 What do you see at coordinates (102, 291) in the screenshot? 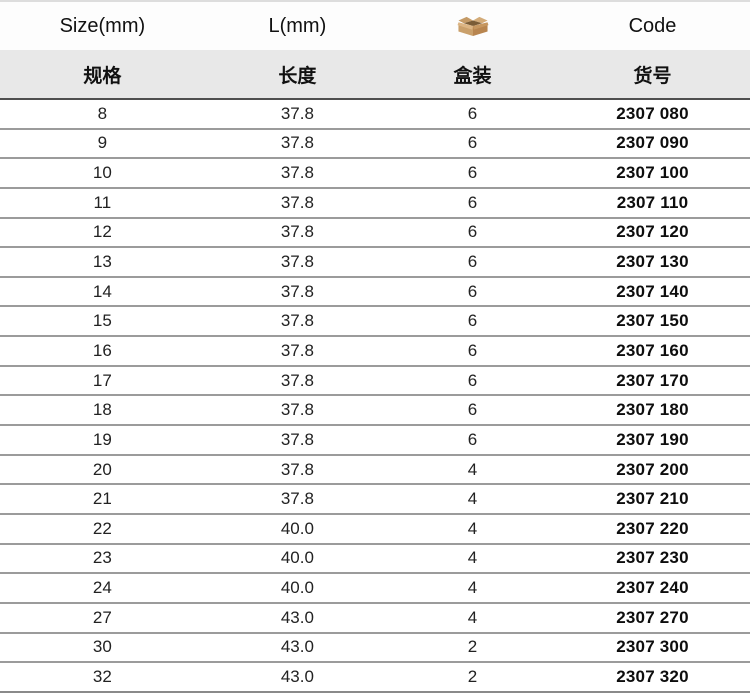
I see `size-cell: 14` at bounding box center [102, 291].